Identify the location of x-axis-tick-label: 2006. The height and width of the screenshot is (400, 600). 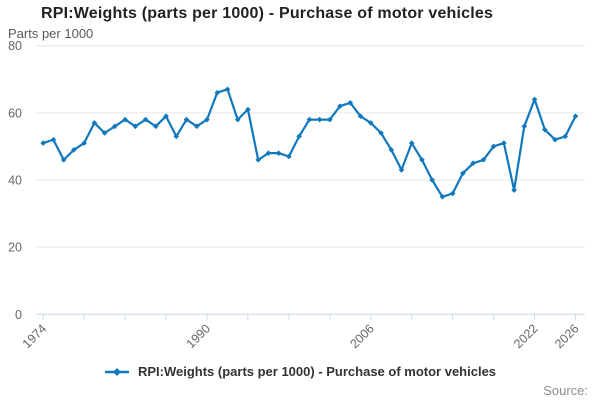
(362, 336).